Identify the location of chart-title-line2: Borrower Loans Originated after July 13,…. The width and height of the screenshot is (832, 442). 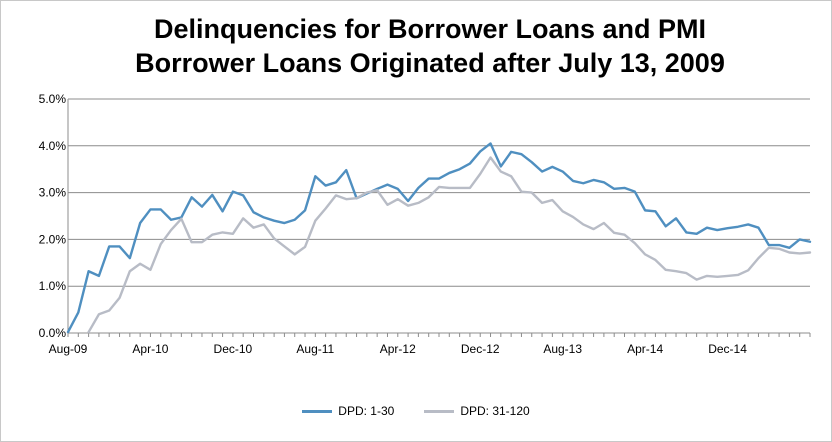
(430, 63).